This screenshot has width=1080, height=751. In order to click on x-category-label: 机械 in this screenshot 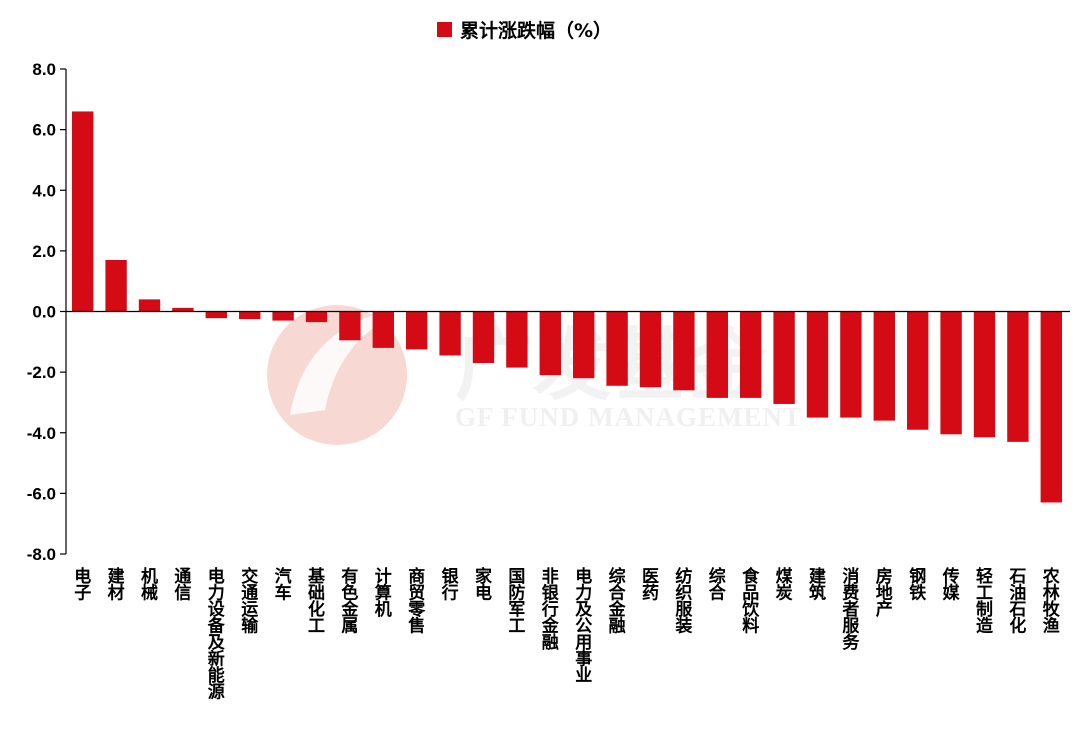, I will do `click(149, 585)`.